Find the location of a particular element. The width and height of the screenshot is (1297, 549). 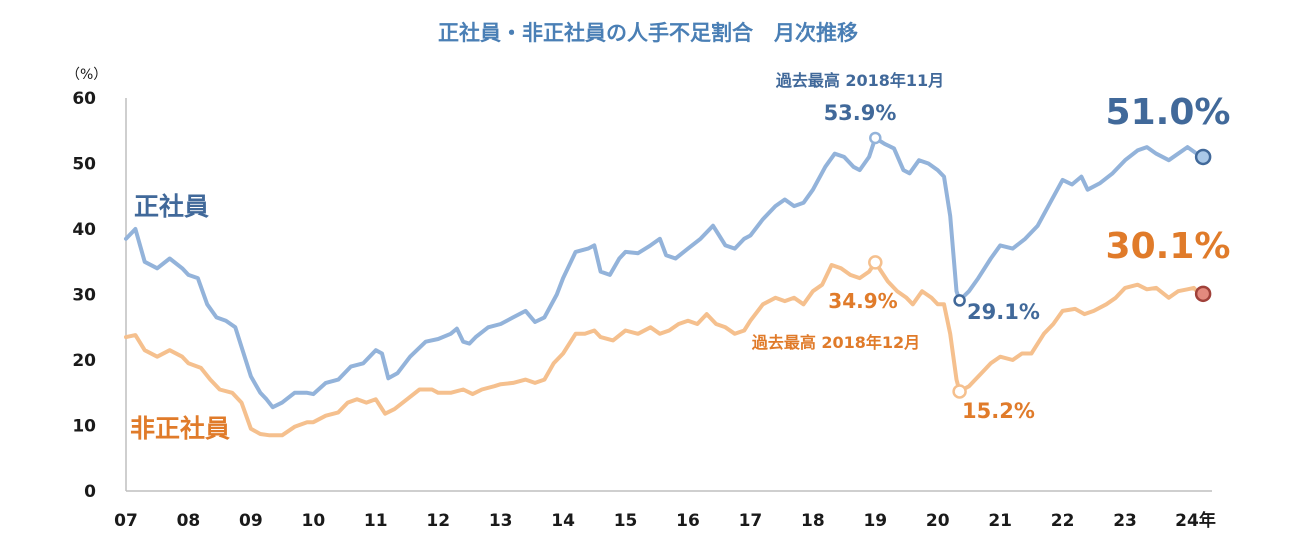

annotation-nonregular-min-value: 15.2% is located at coordinates (998, 411).